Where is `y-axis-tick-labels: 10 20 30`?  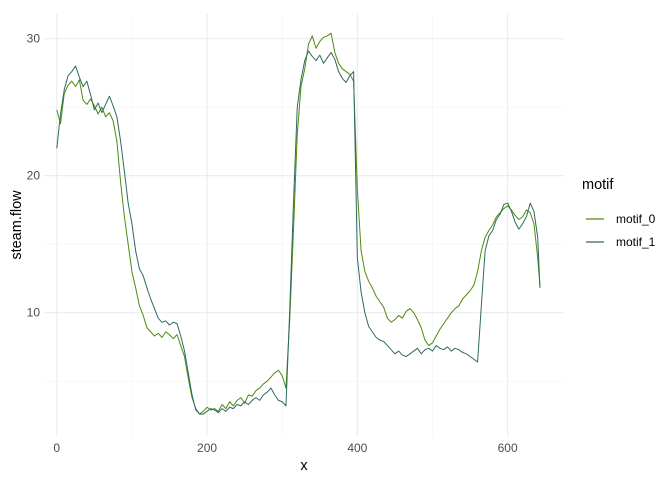
y-axis-tick-labels: 10 20 30 is located at coordinates (34, 176).